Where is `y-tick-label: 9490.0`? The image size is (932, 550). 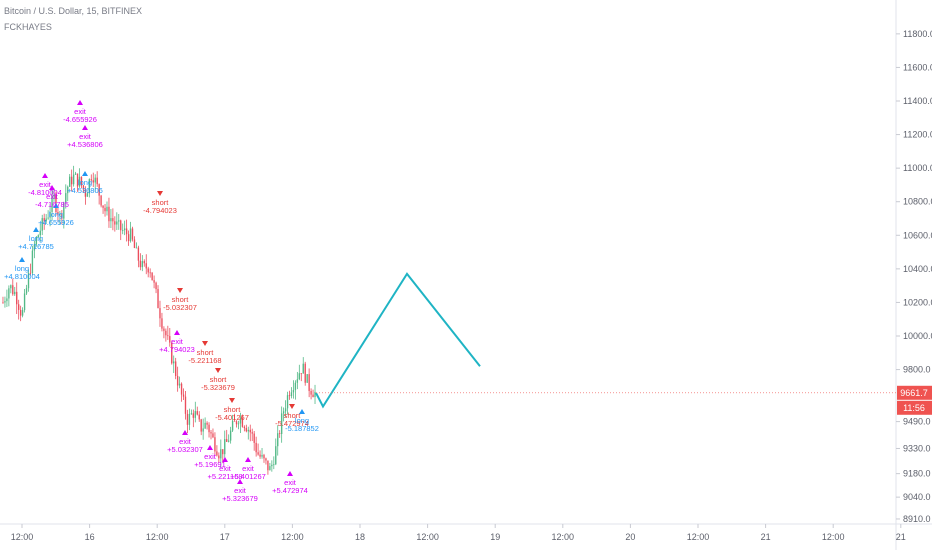 y-tick-label: 9490.0 is located at coordinates (917, 422).